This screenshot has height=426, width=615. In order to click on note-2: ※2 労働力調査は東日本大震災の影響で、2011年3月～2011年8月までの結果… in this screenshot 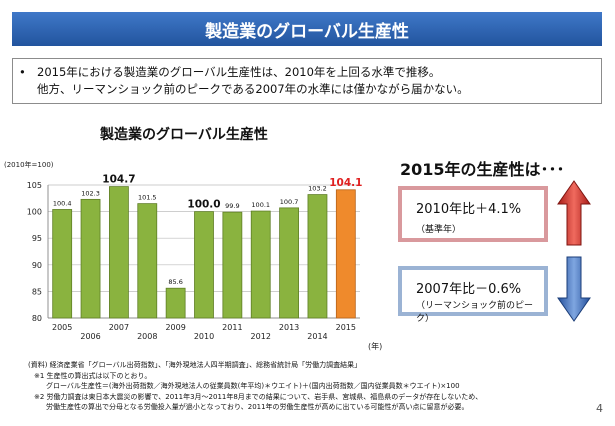, I will do `click(258, 396)`.